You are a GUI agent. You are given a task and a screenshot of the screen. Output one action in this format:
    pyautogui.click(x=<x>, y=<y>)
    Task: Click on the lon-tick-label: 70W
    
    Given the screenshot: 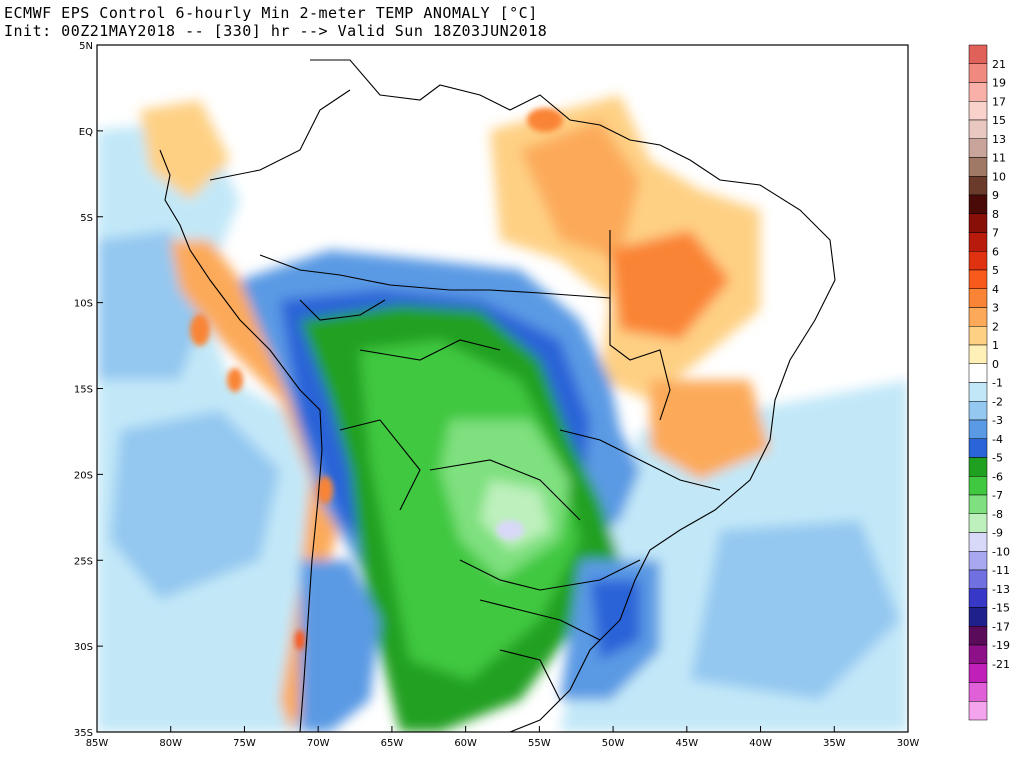 What is the action you would take?
    pyautogui.click(x=318, y=743)
    